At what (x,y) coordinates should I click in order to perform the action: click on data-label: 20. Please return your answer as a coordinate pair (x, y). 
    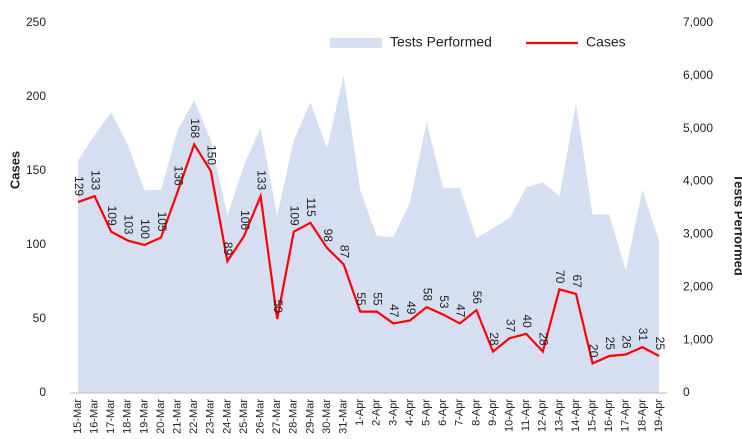
    Looking at the image, I should click on (593, 351).